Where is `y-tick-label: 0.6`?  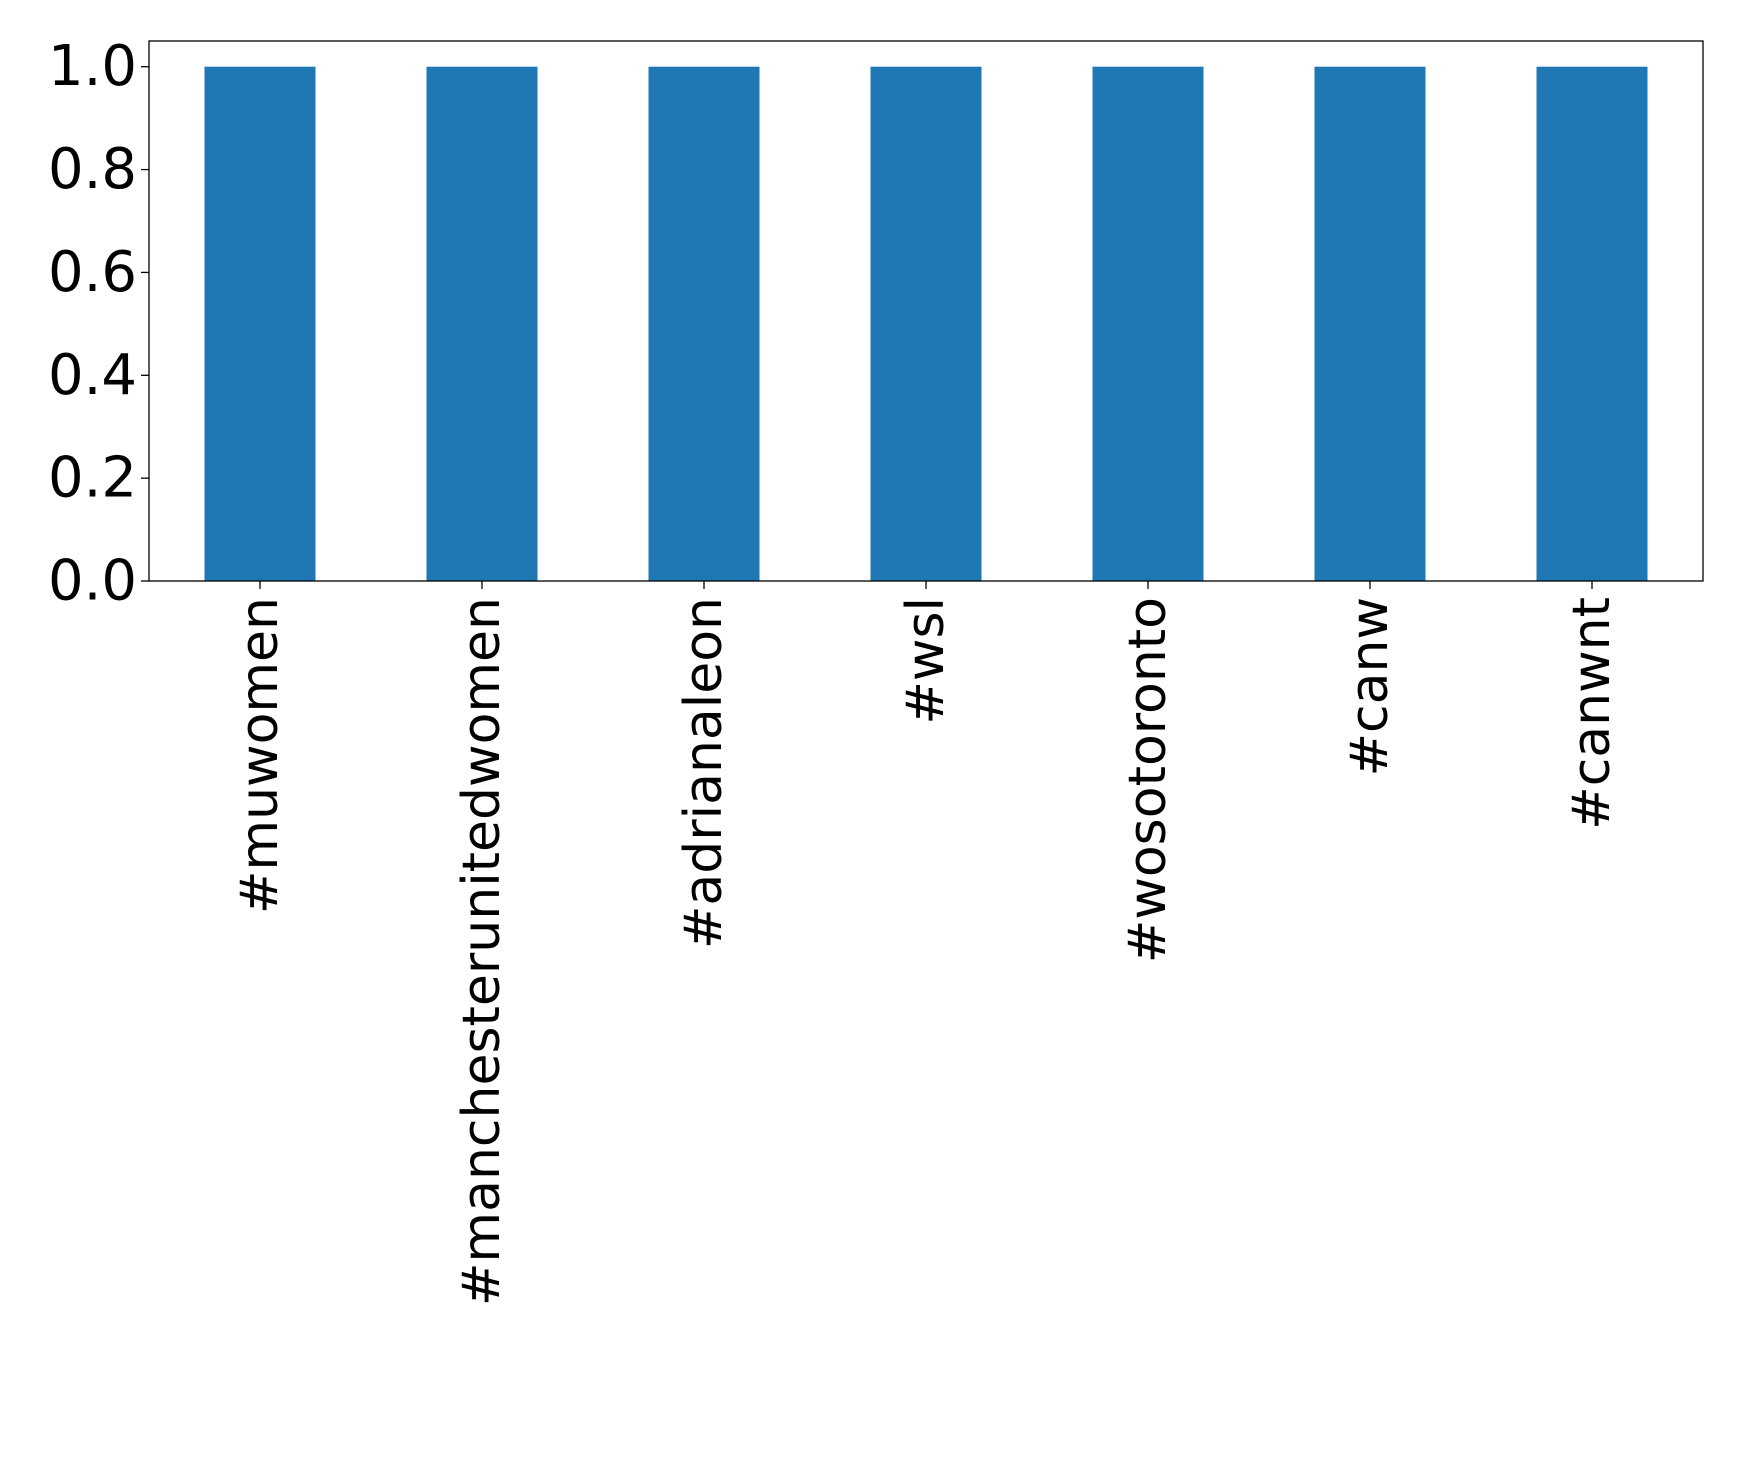
y-tick-label: 0.6 is located at coordinates (92, 272).